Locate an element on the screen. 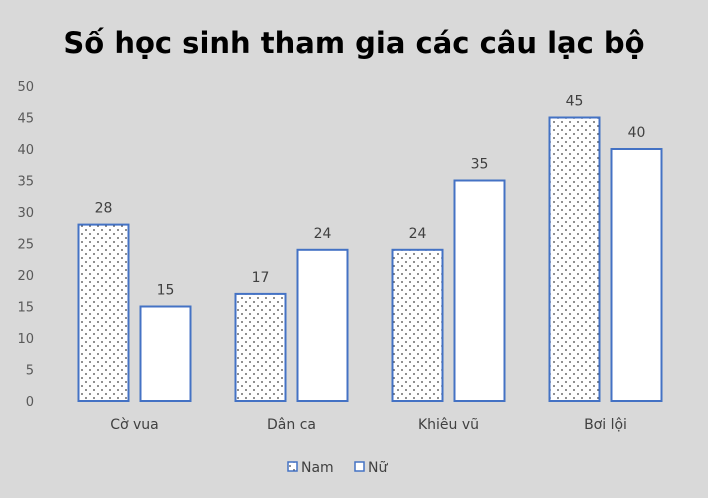 This screenshot has width=708, height=498. y-tick-label: 5 is located at coordinates (30, 371).